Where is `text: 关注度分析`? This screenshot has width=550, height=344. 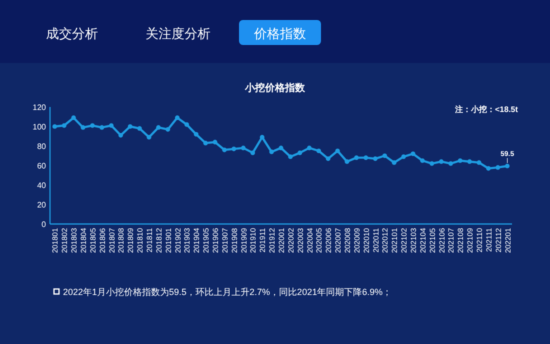 text: 关注度分析 is located at coordinates (178, 33).